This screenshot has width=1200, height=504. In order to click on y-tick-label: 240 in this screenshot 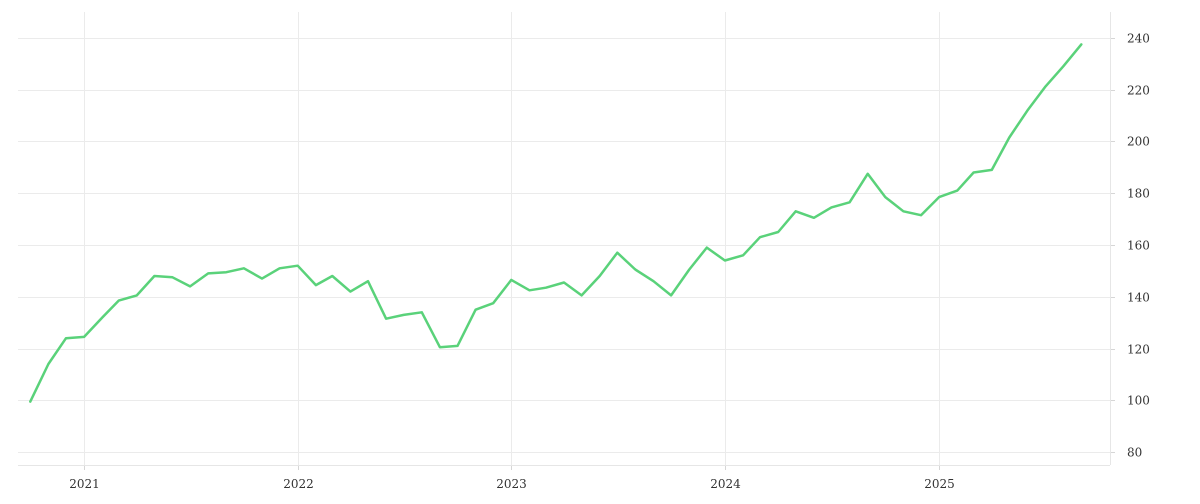, I will do `click(1138, 39)`.